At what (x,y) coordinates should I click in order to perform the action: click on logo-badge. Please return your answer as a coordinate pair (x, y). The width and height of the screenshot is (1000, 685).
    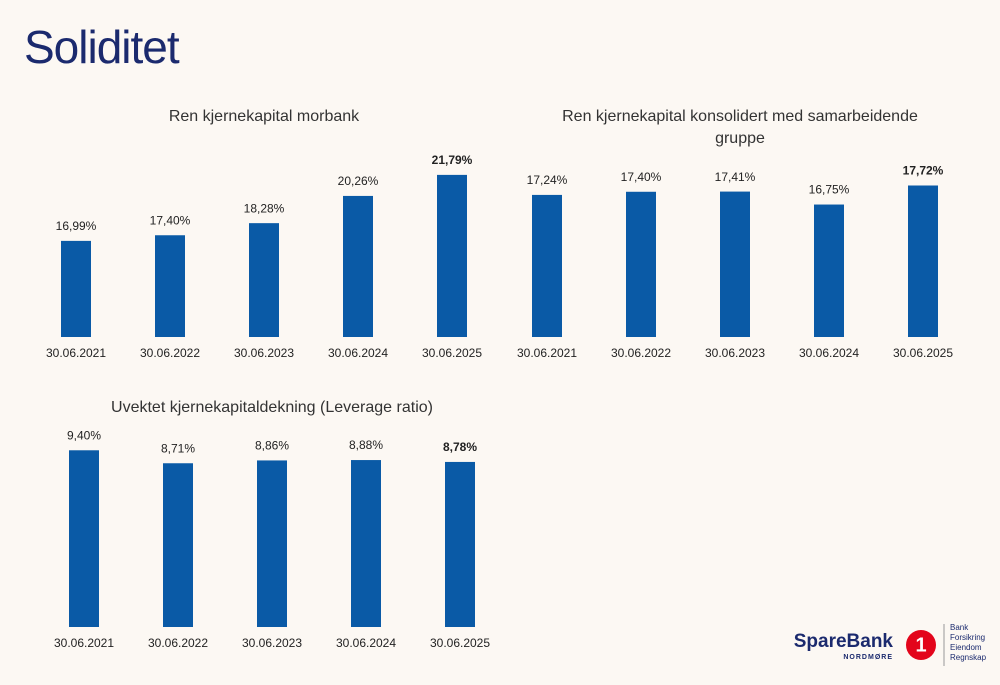
    Looking at the image, I should click on (921, 645).